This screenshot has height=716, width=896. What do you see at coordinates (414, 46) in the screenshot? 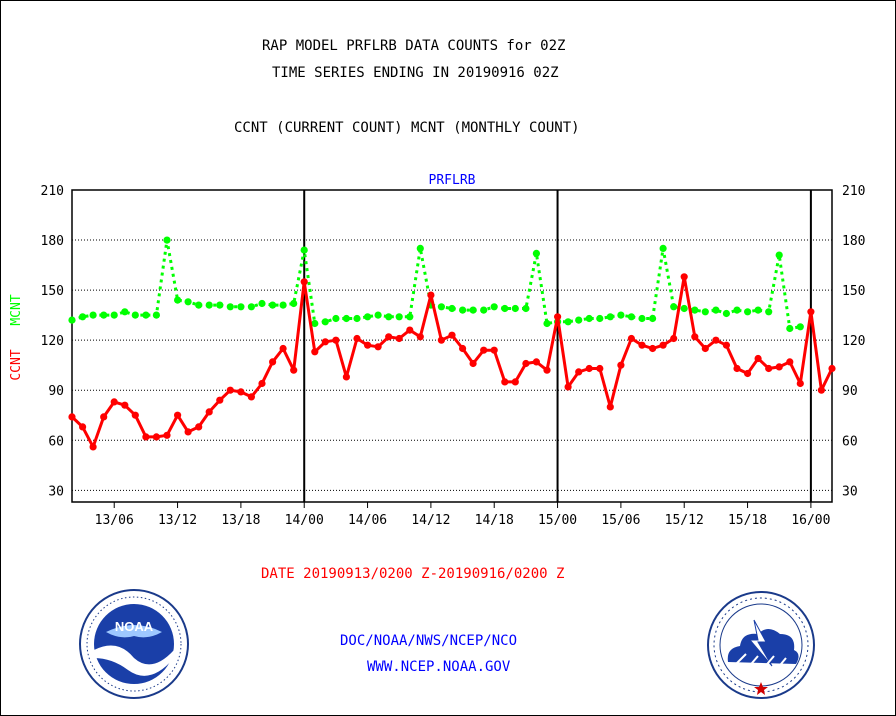
I see `header-line-1: RAP MODEL PRFLRB DATA COUNTS for 02Z` at bounding box center [414, 46].